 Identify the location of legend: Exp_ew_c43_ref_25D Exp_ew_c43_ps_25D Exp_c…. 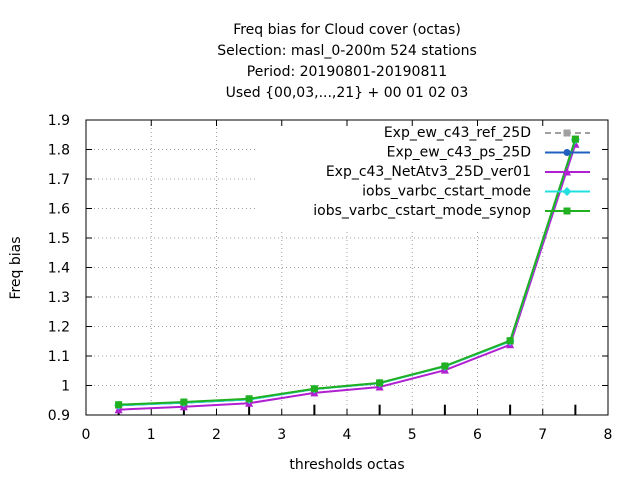
(451, 172).